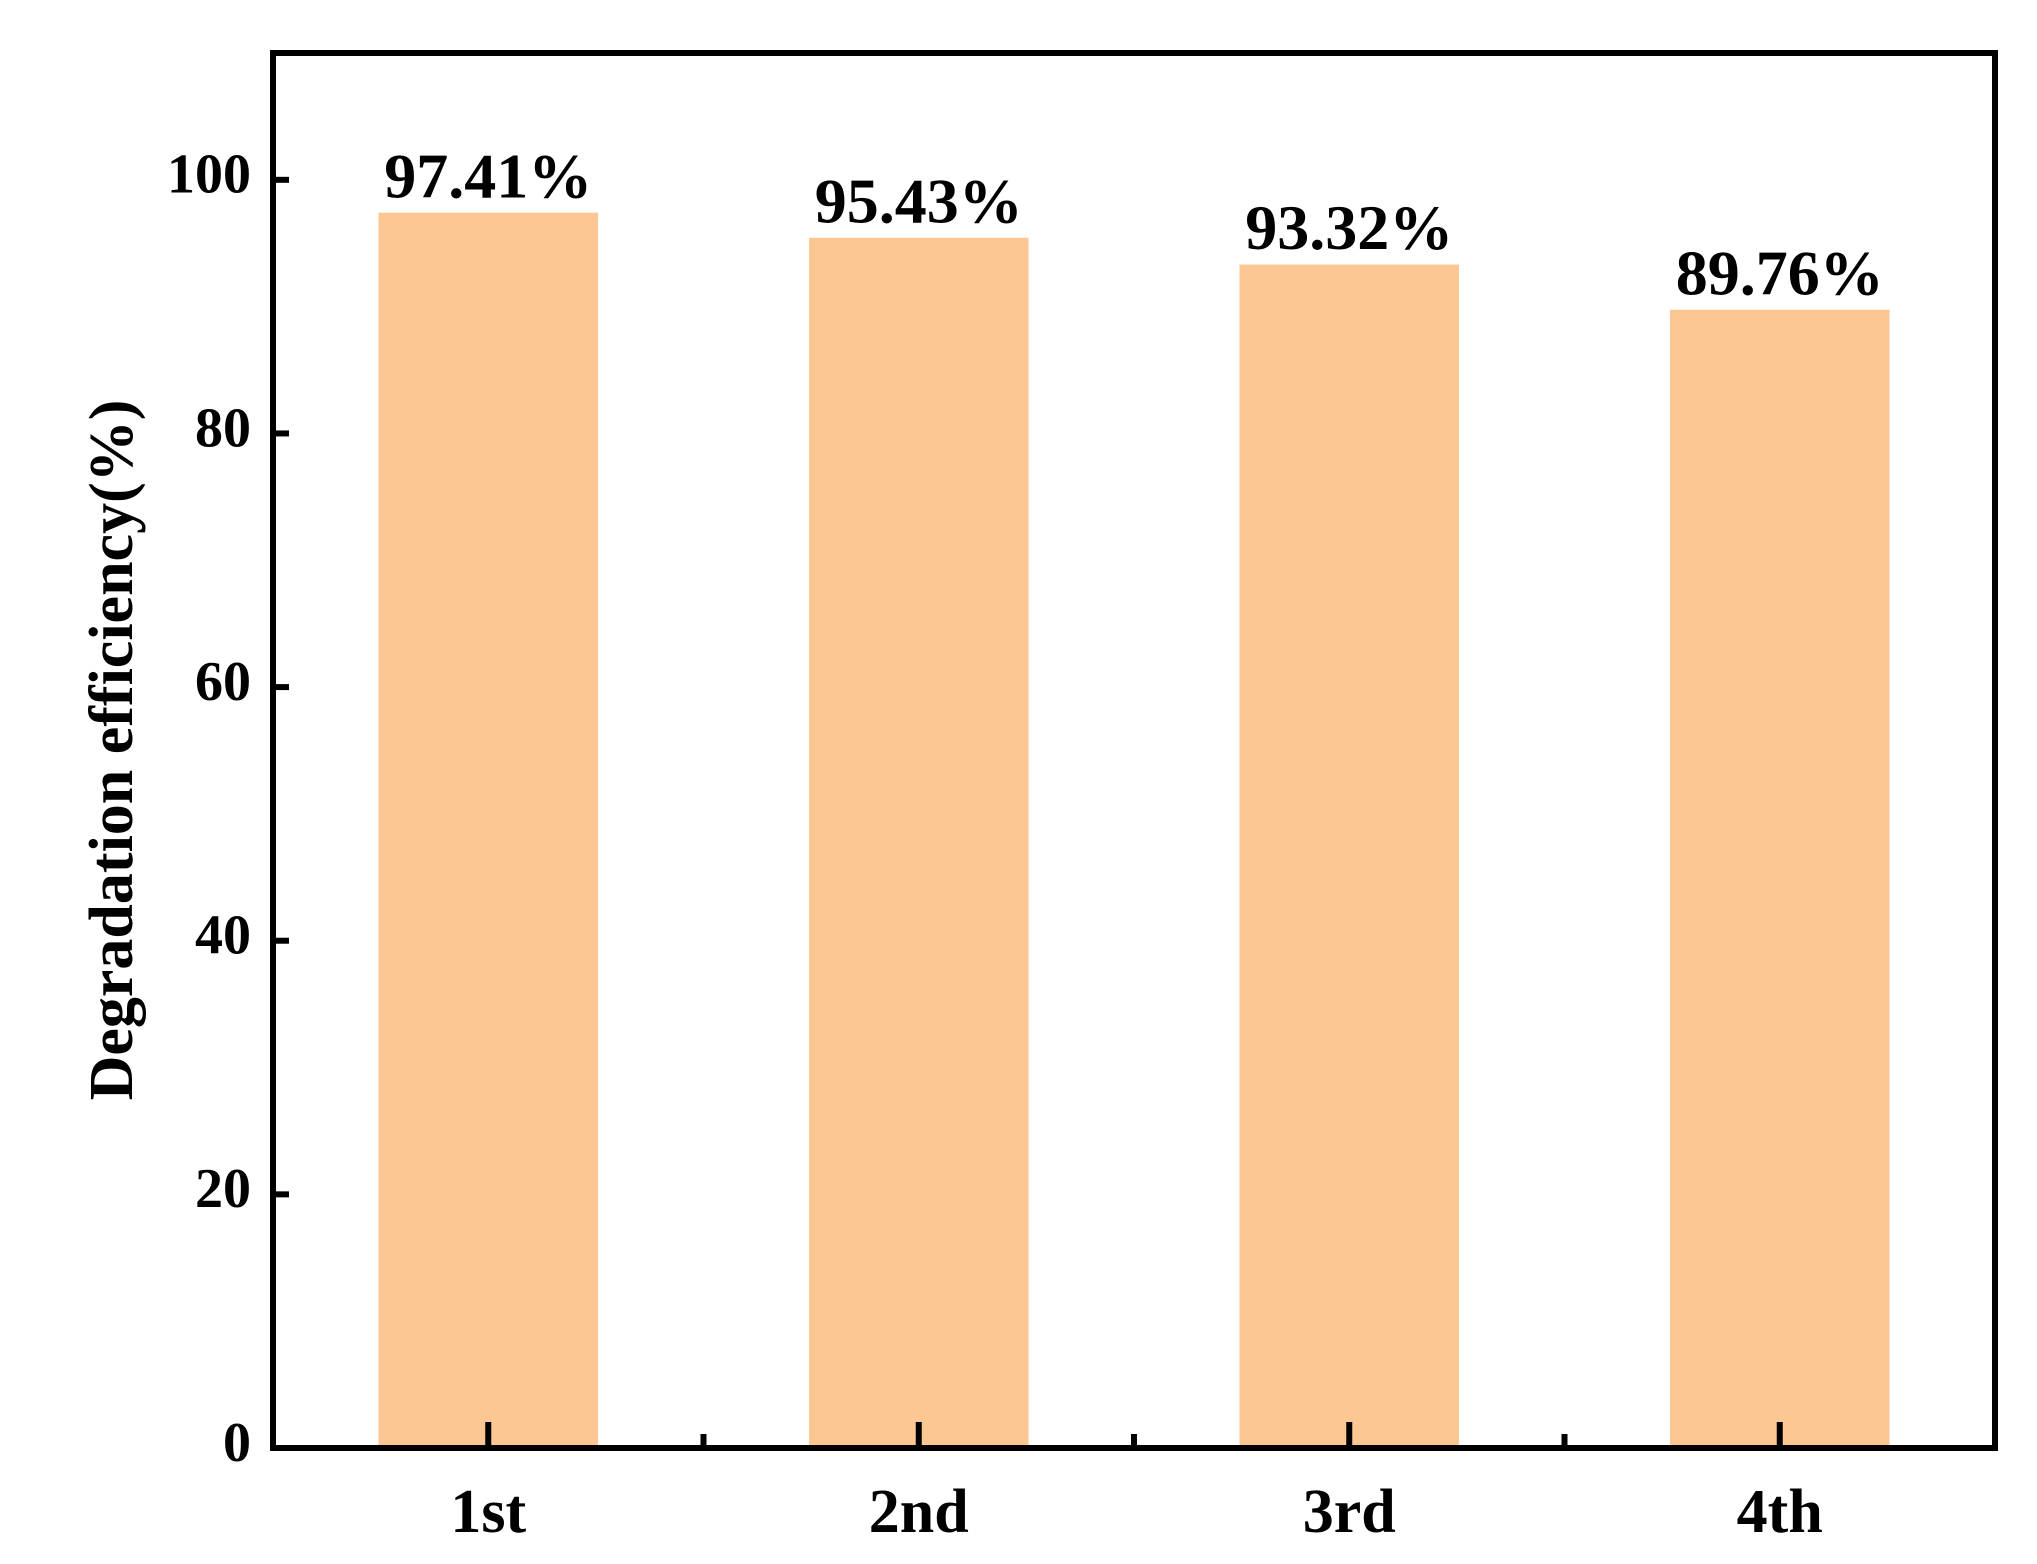  What do you see at coordinates (1780, 272) in the screenshot?
I see `value-label: 89.76%` at bounding box center [1780, 272].